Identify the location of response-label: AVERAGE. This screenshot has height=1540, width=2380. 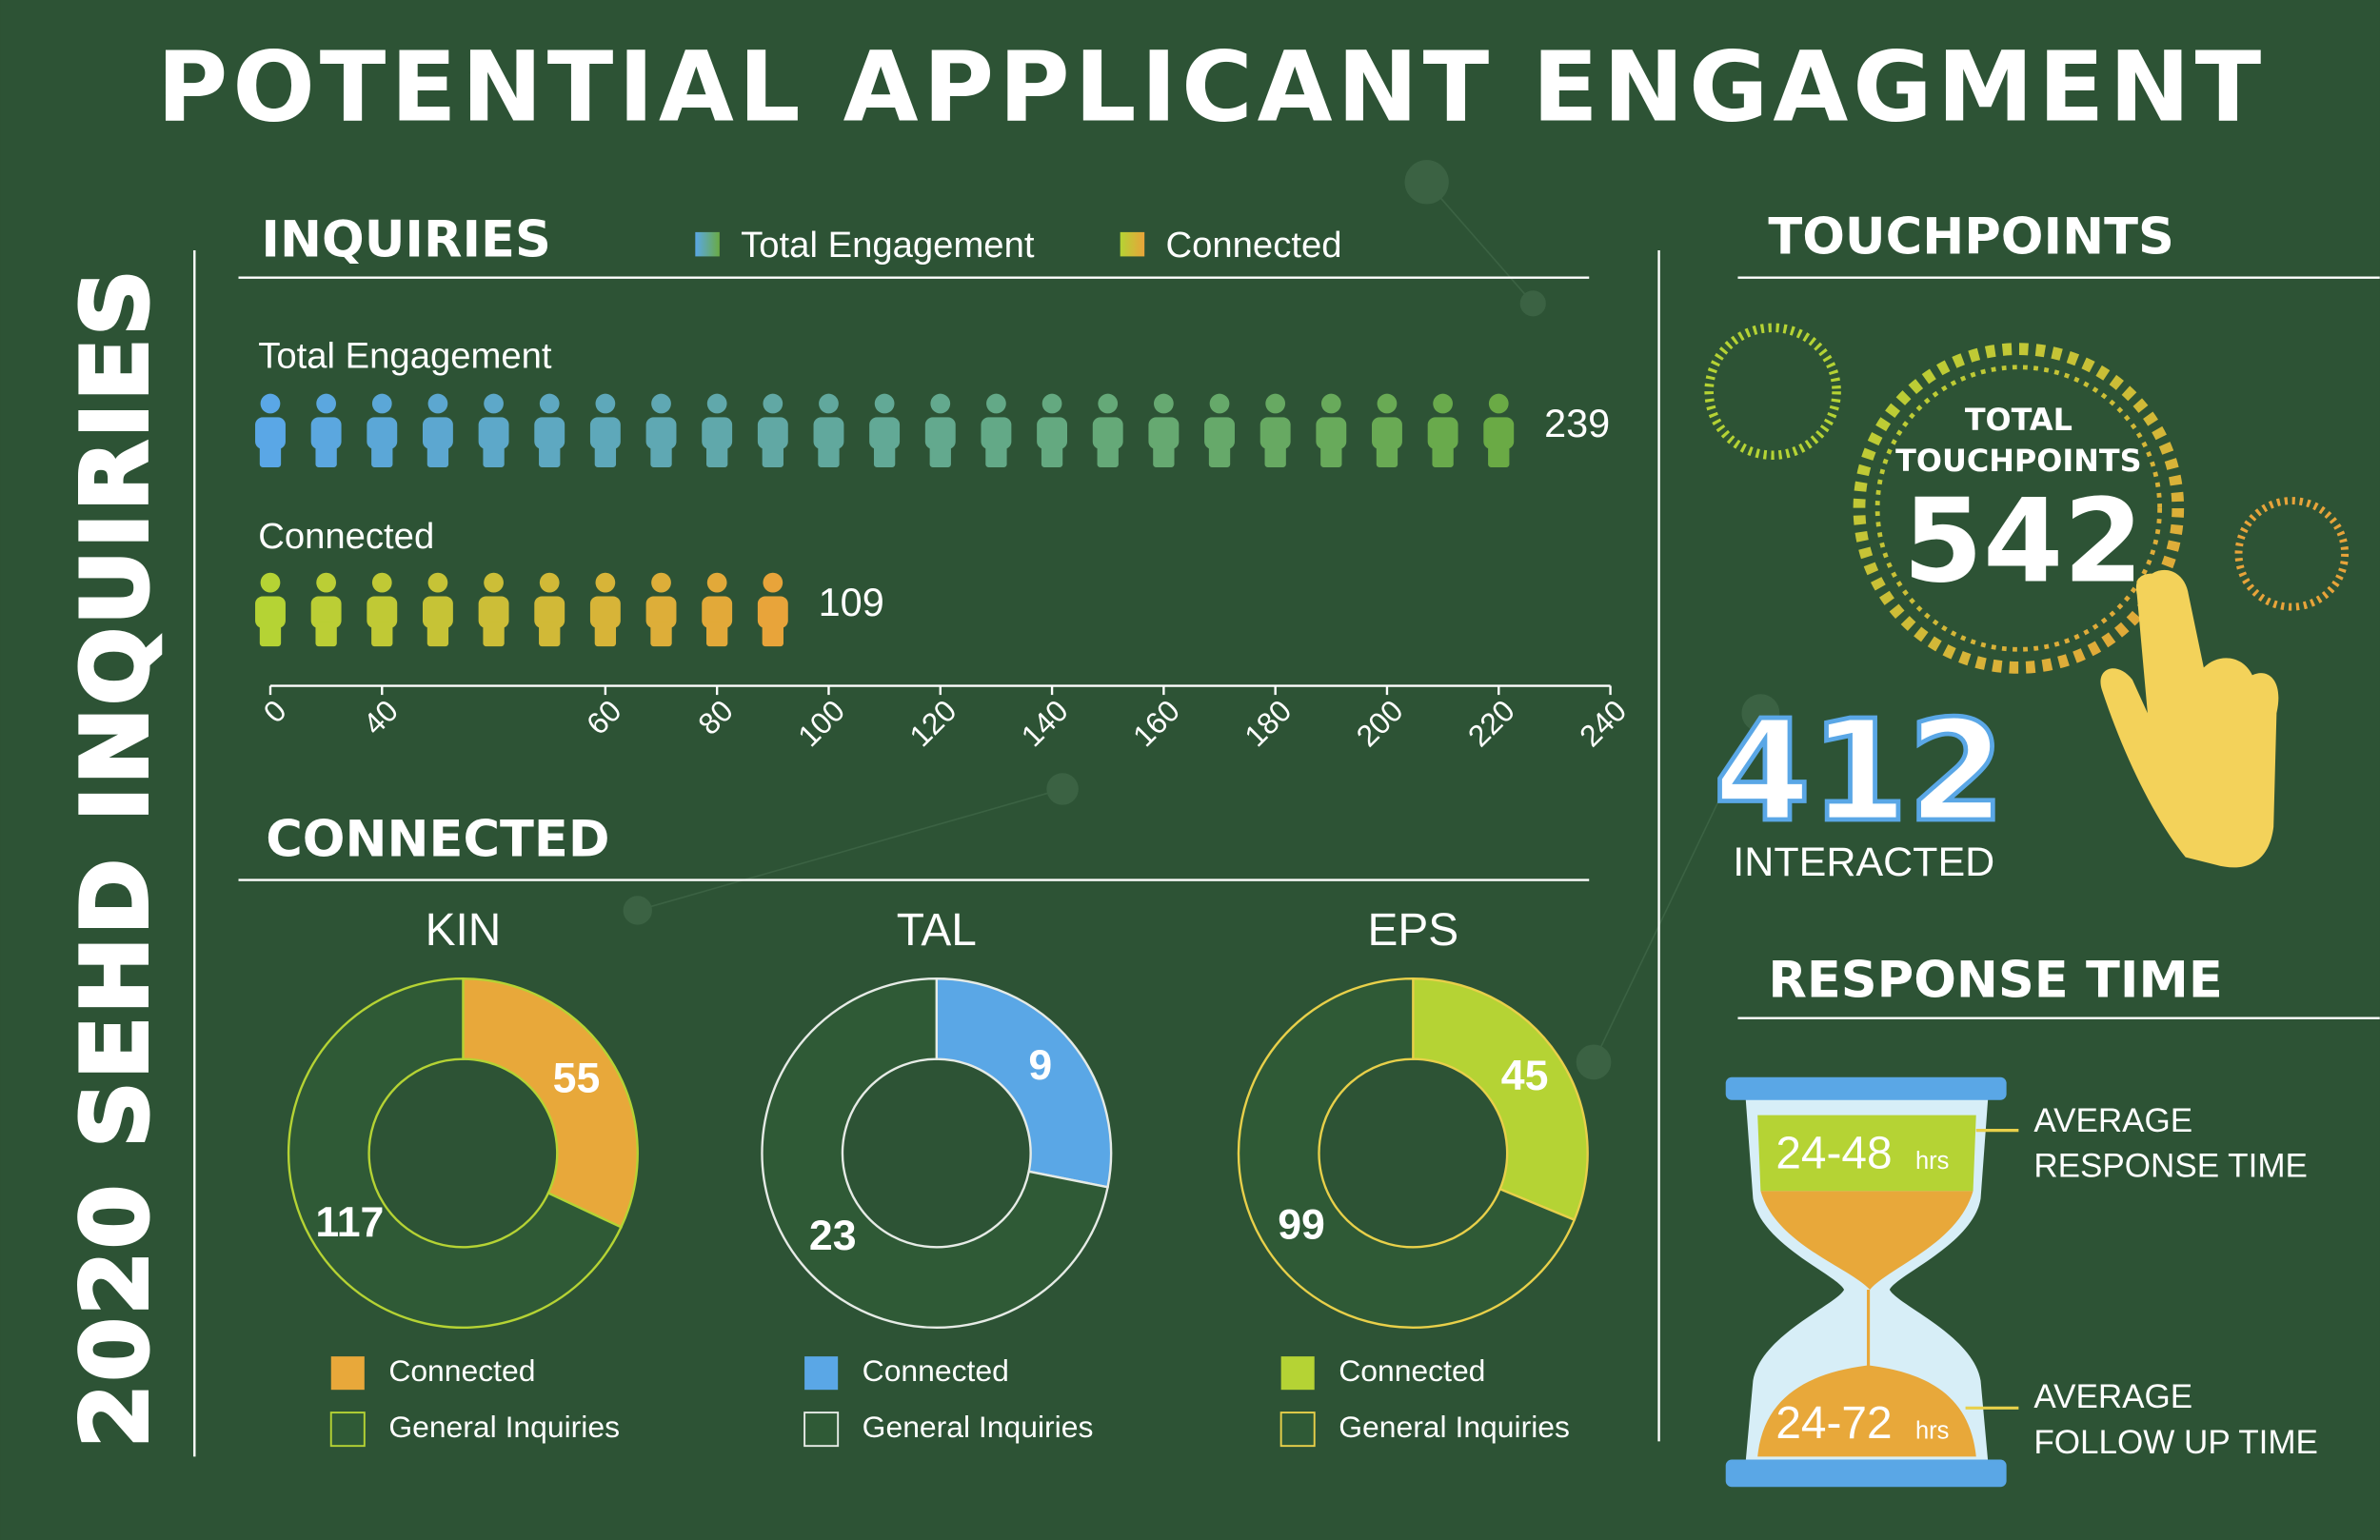
(2112, 1120).